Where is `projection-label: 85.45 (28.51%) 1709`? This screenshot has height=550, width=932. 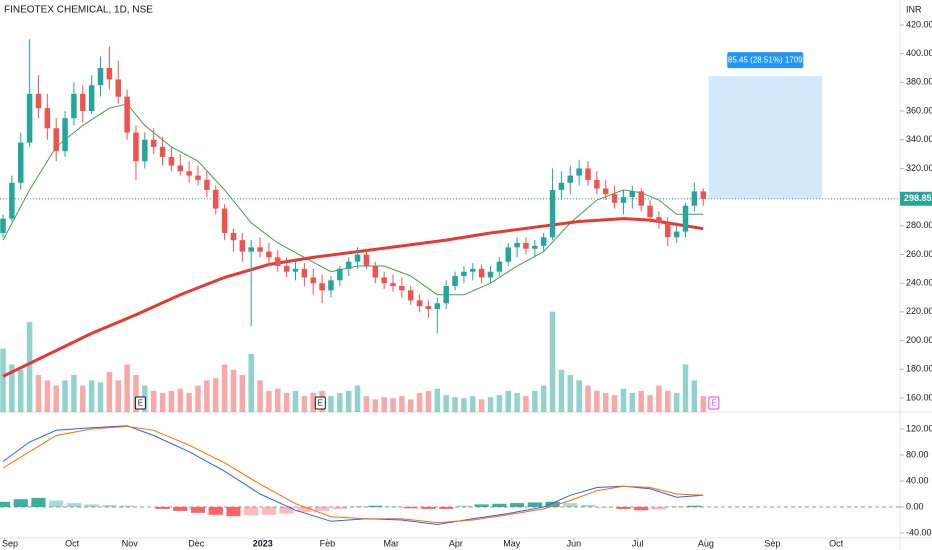
projection-label: 85.45 (28.51%) 1709 is located at coordinates (765, 59).